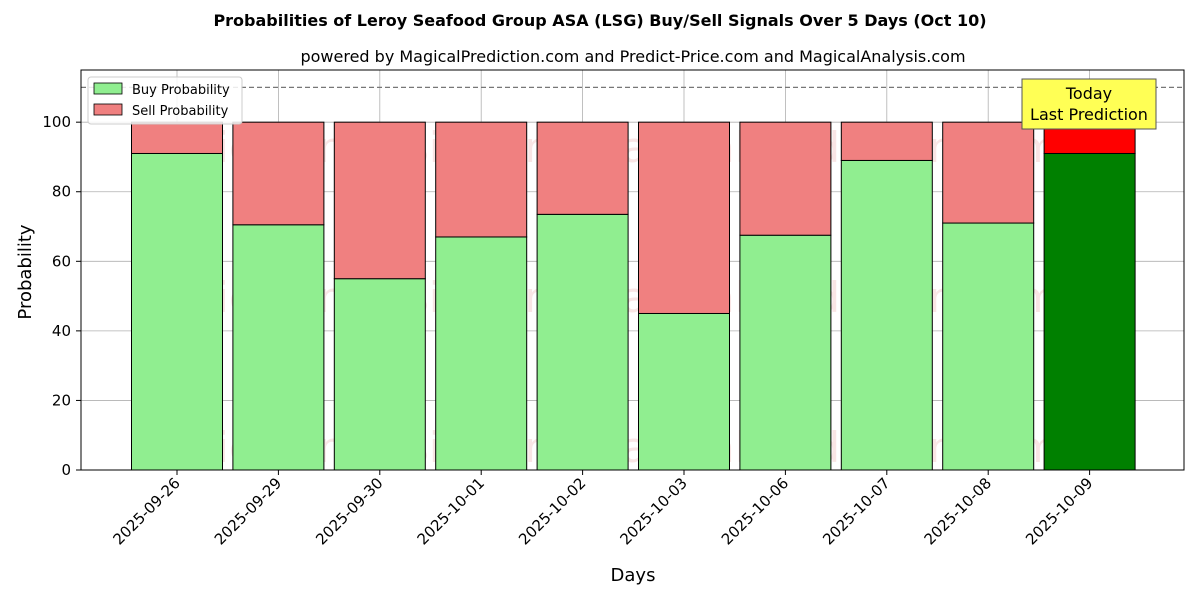 Image resolution: width=1200 pixels, height=600 pixels. I want to click on annotation-line2: Last Prediction, so click(1089, 114).